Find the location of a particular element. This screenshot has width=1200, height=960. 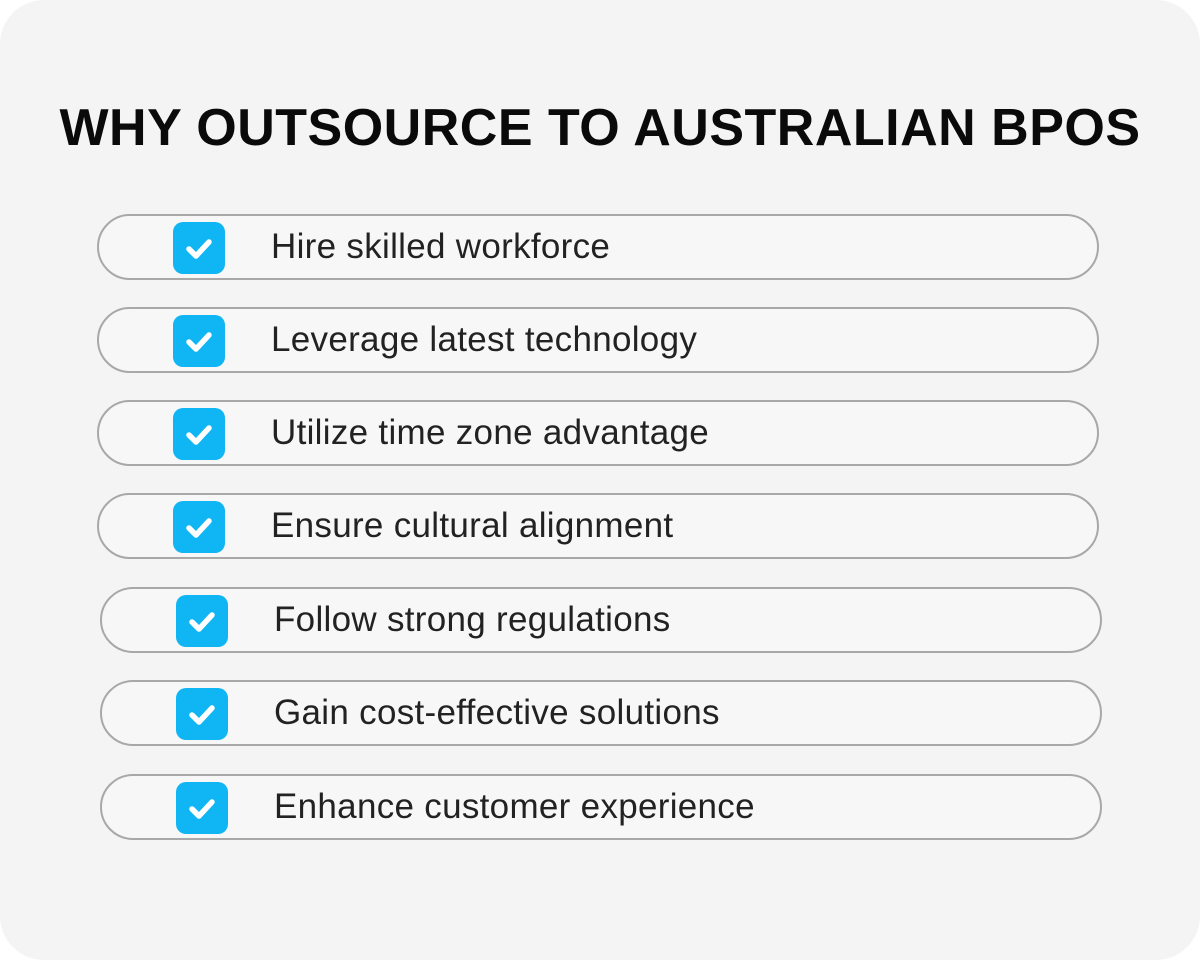

list-item: Hire skilled workforce is located at coordinates (598, 247).